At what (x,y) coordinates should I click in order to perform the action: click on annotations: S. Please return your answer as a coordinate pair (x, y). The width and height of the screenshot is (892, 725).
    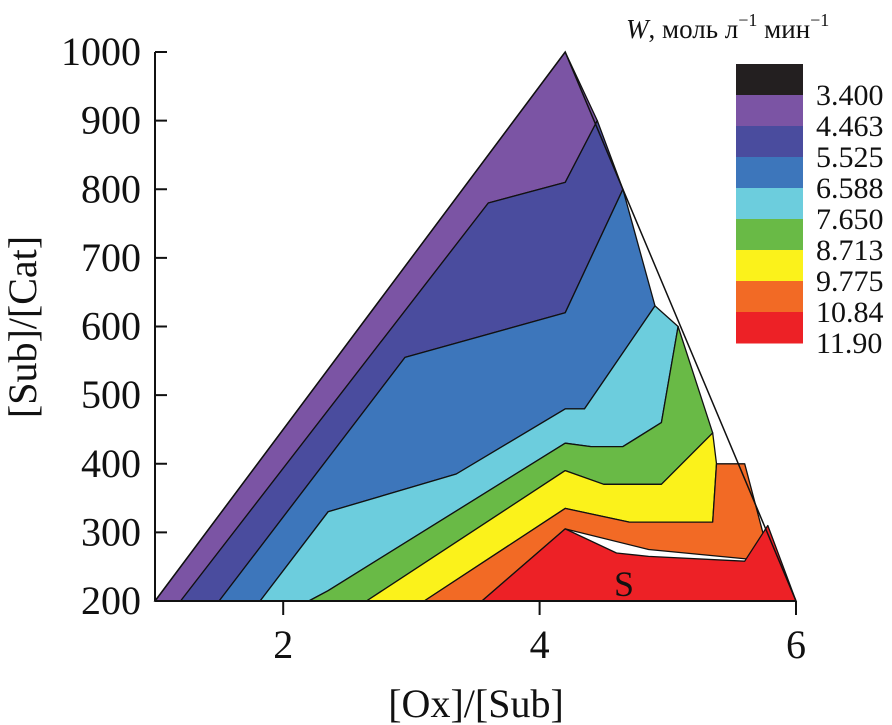
    Looking at the image, I should click on (624, 584).